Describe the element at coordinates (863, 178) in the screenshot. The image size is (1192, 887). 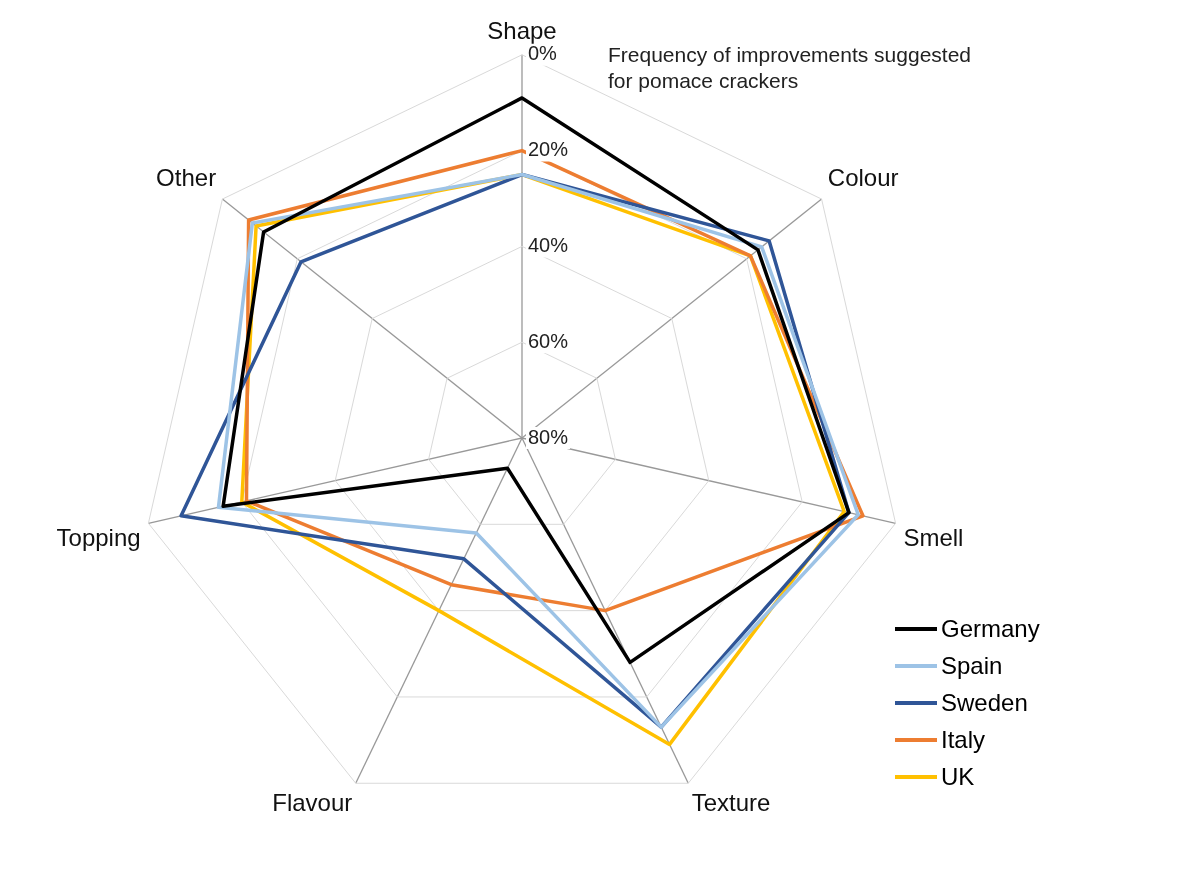
I see `spoke-label: Colour` at that location.